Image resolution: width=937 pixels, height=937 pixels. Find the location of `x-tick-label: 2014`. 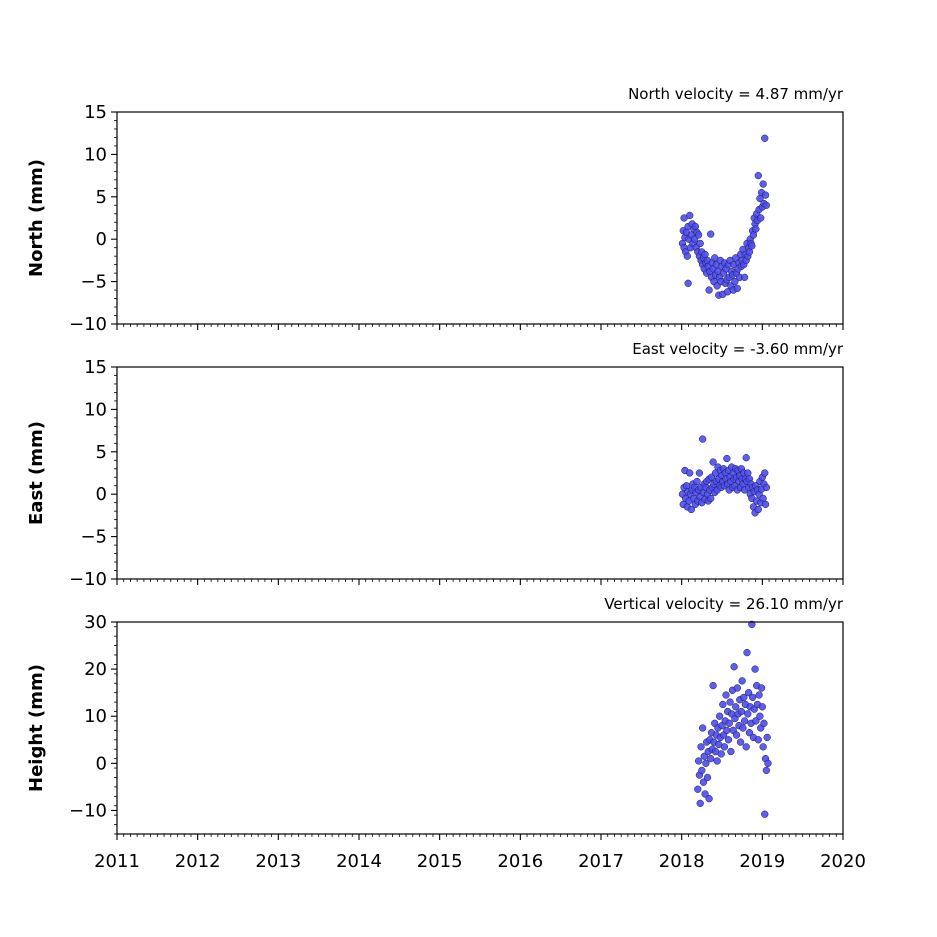

x-tick-label: 2014 is located at coordinates (359, 861).